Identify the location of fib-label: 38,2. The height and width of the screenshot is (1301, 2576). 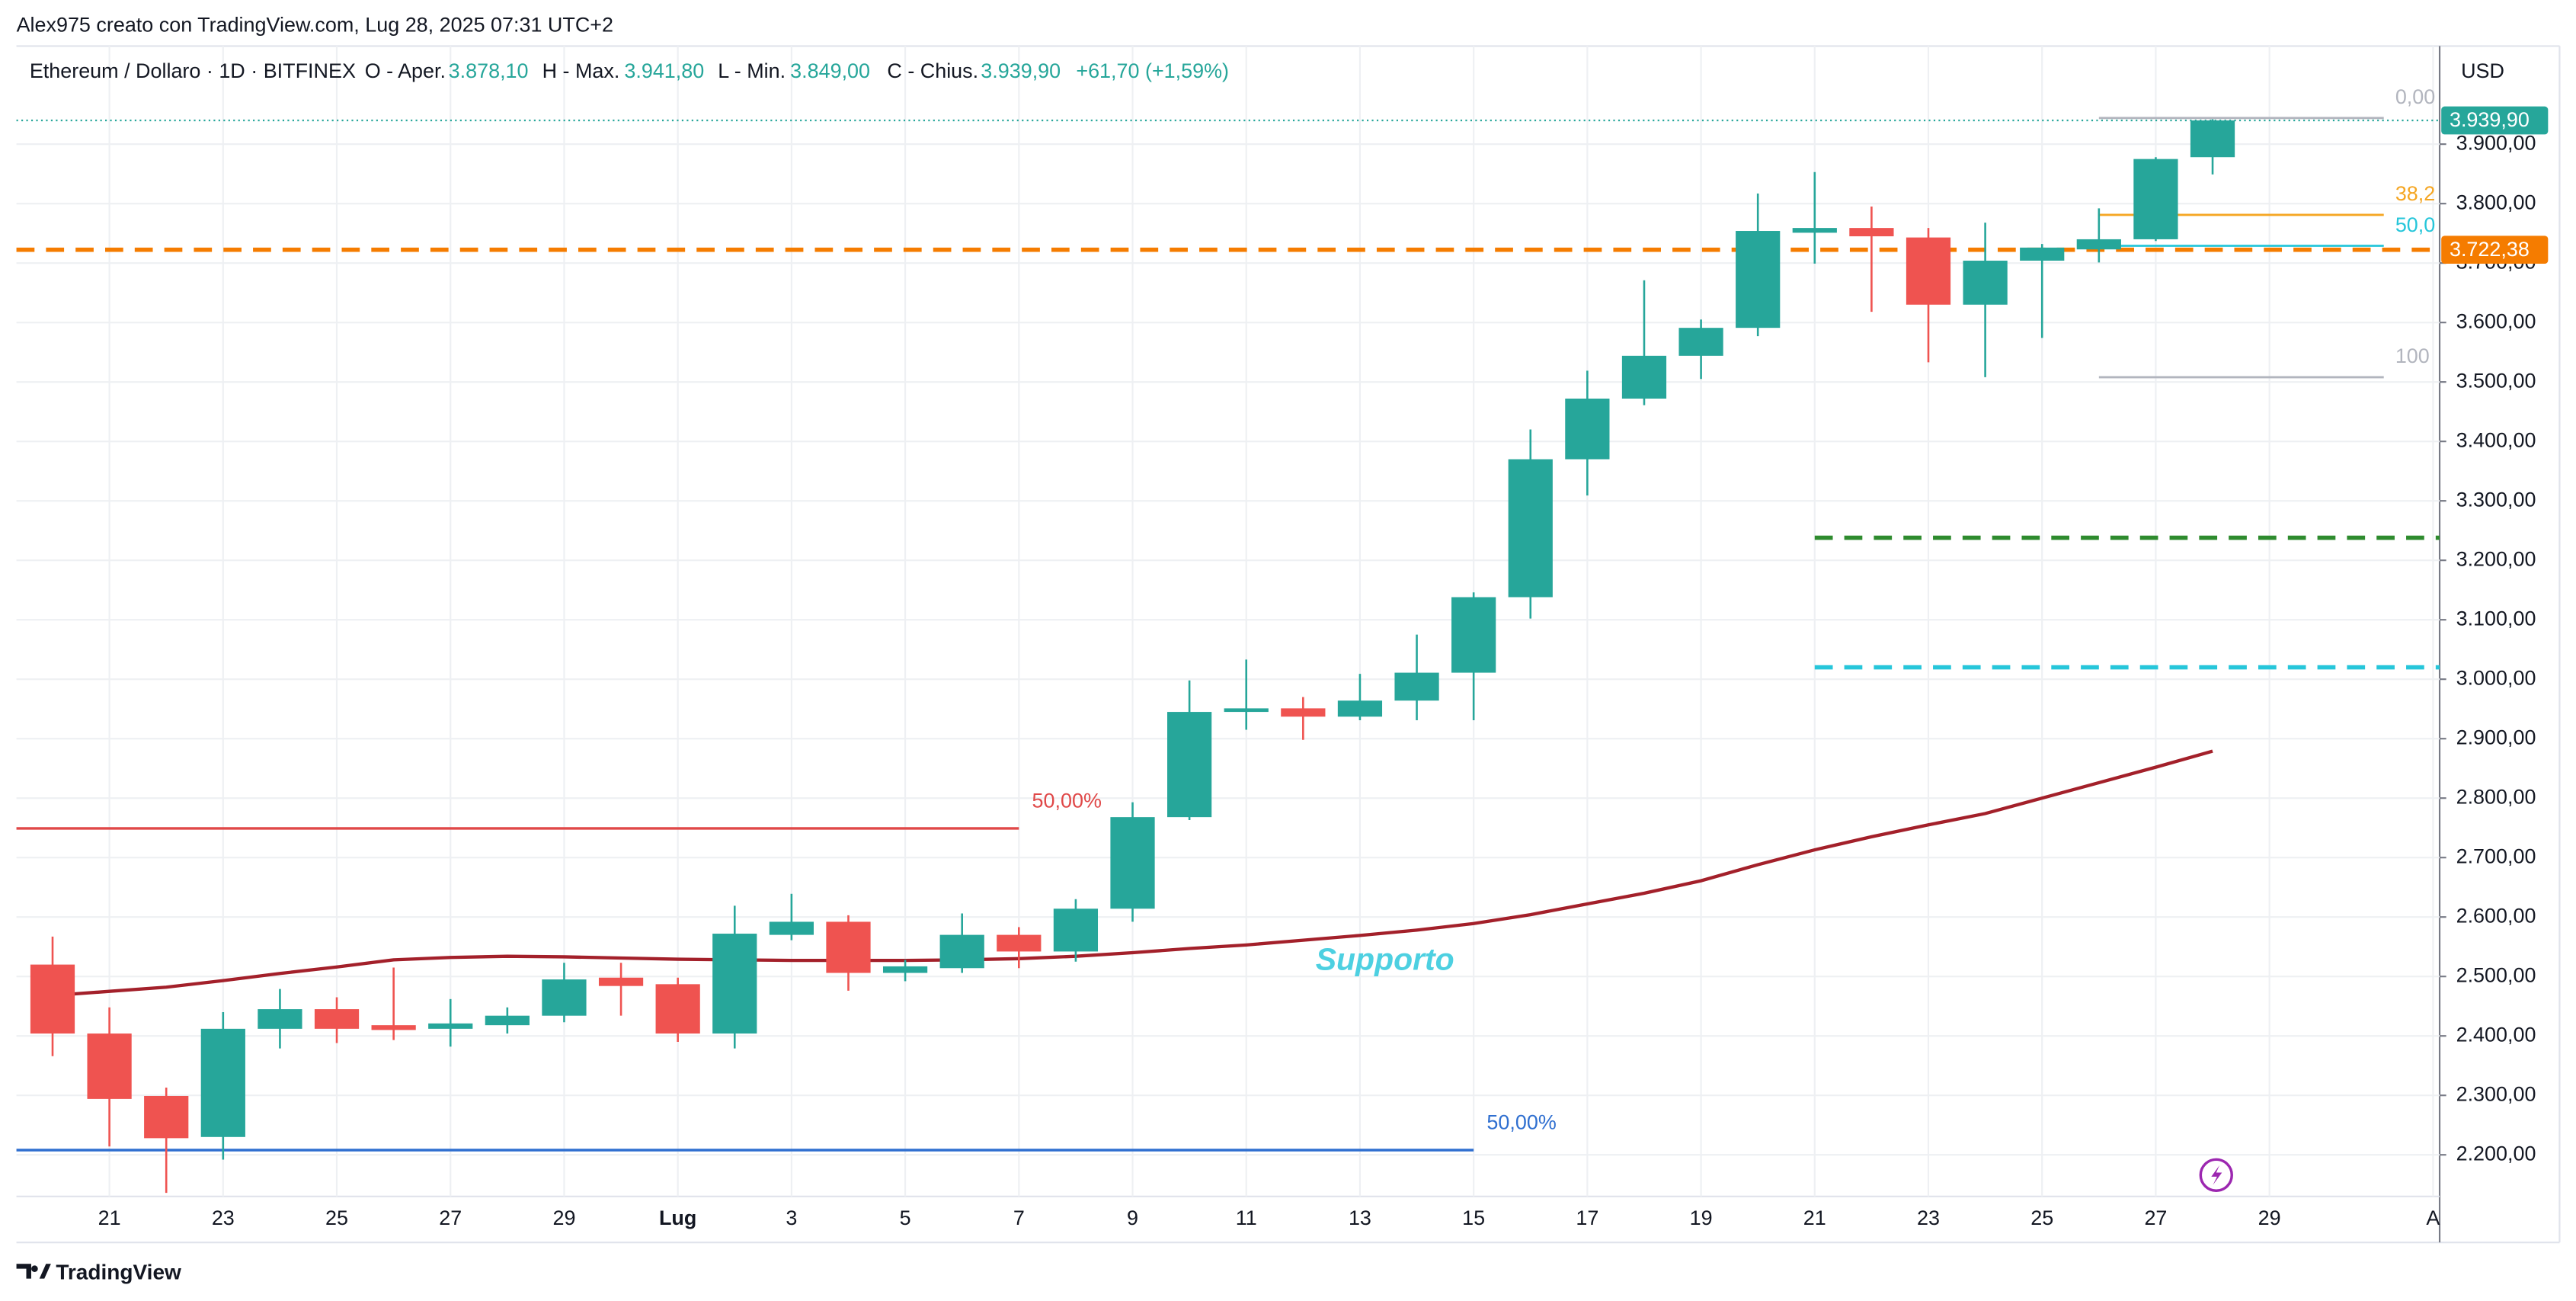
(2415, 193).